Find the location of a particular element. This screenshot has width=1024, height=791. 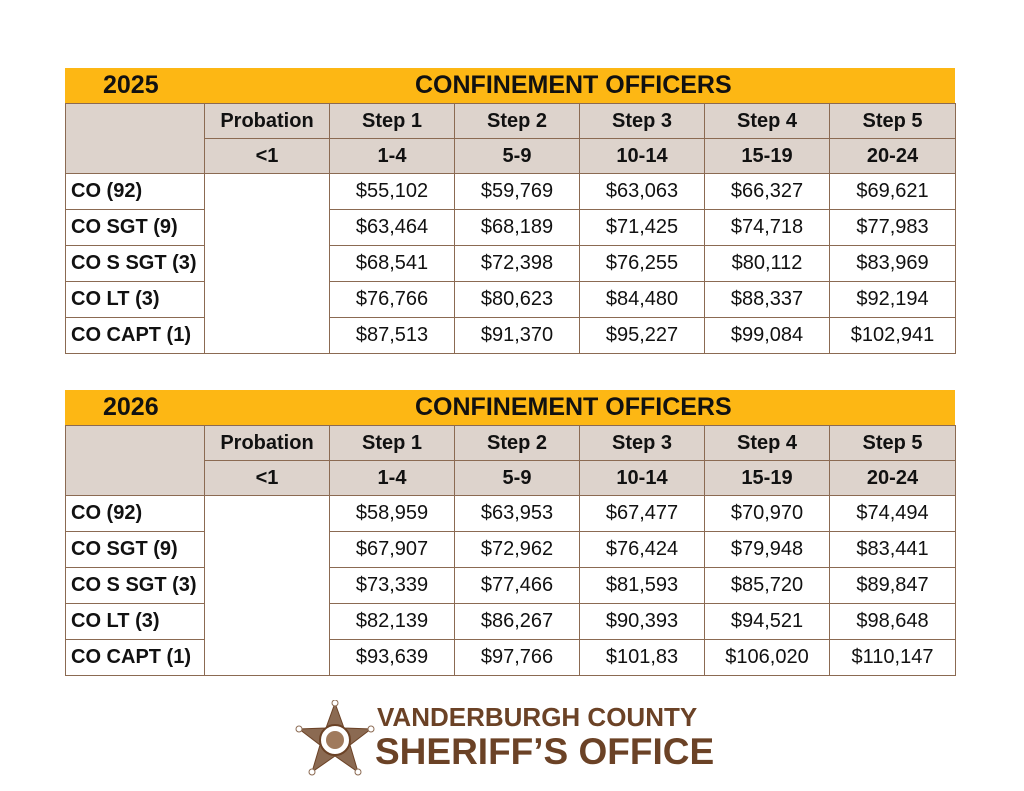

salary-cell: $92,194 is located at coordinates (892, 299).